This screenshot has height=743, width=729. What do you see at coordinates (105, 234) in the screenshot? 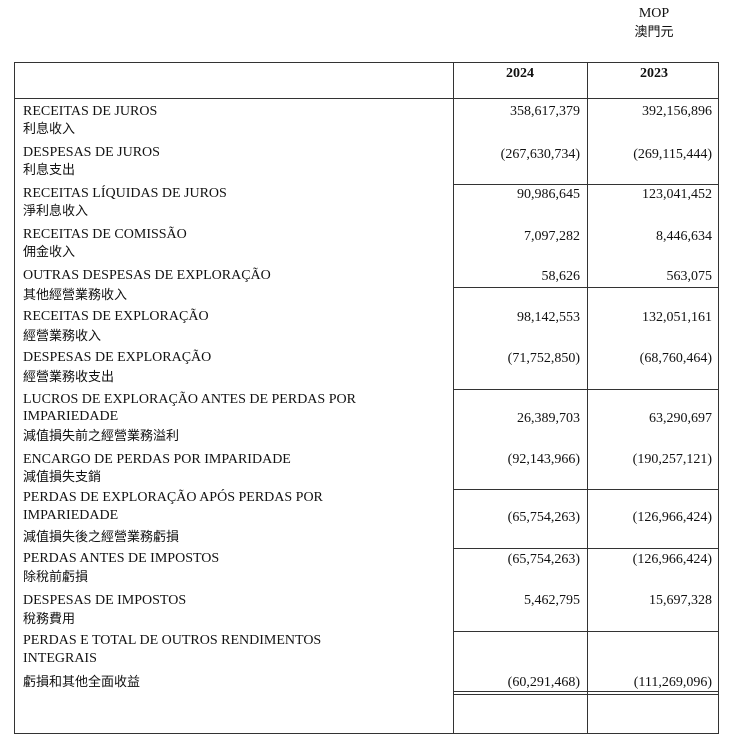
I see `row-label: RECEITAS DE COMISSÃO` at bounding box center [105, 234].